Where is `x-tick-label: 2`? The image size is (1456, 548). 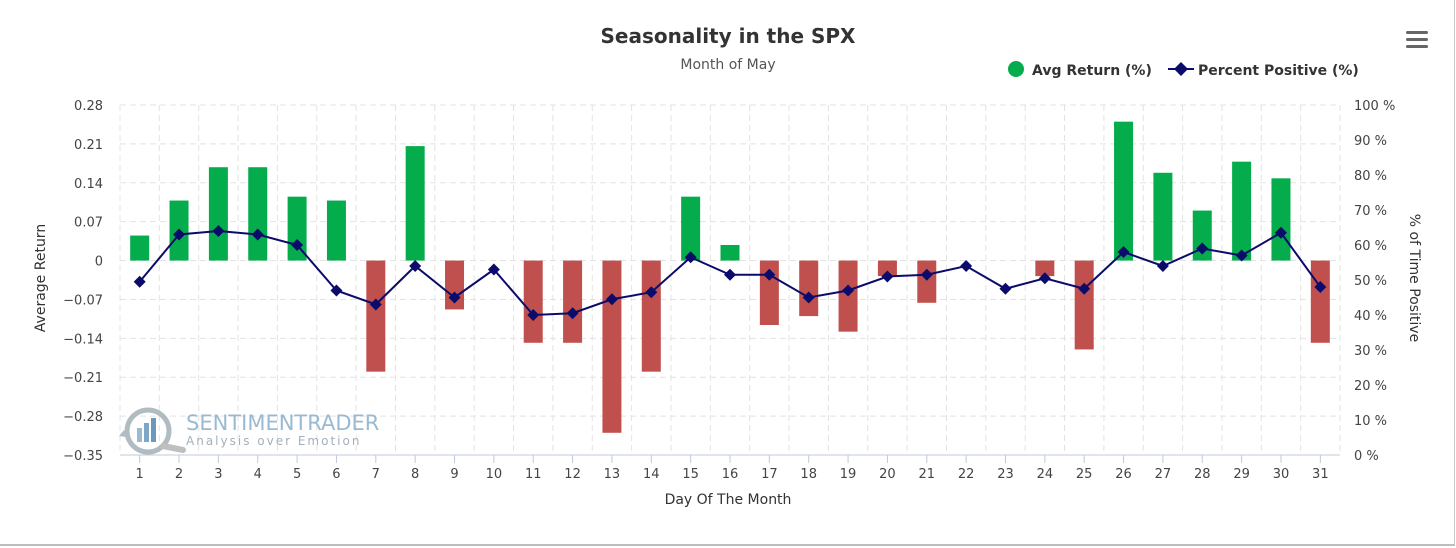
x-tick-label: 2 is located at coordinates (179, 474).